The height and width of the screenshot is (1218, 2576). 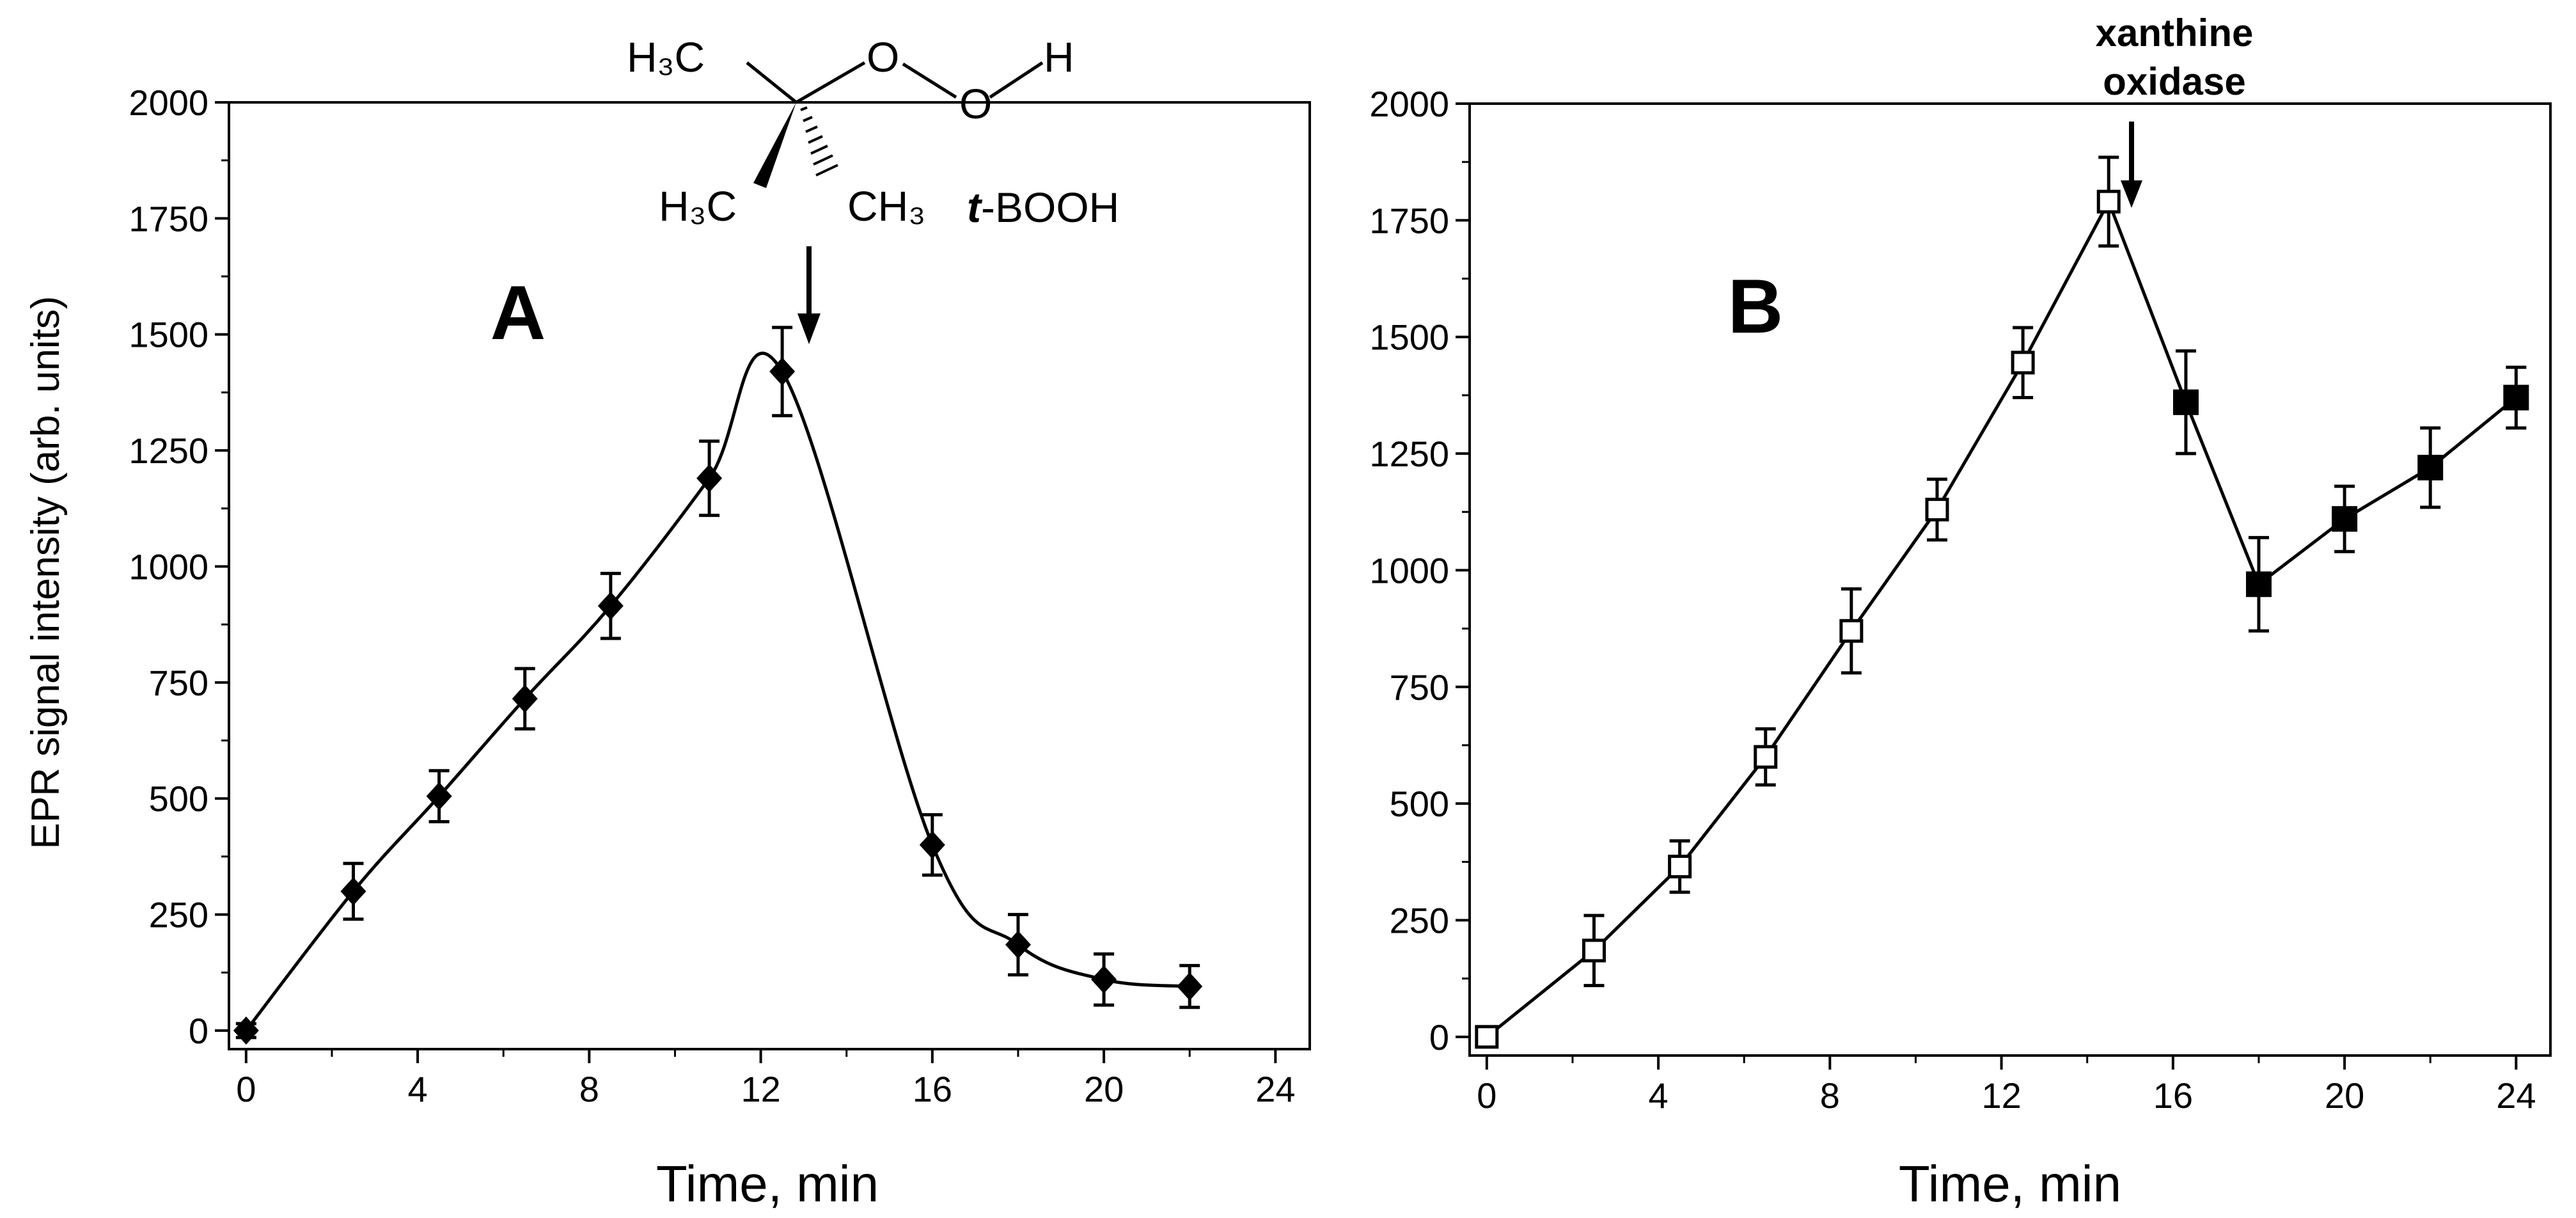 What do you see at coordinates (932, 1089) in the screenshot?
I see `x-tick-label-a-4: 16` at bounding box center [932, 1089].